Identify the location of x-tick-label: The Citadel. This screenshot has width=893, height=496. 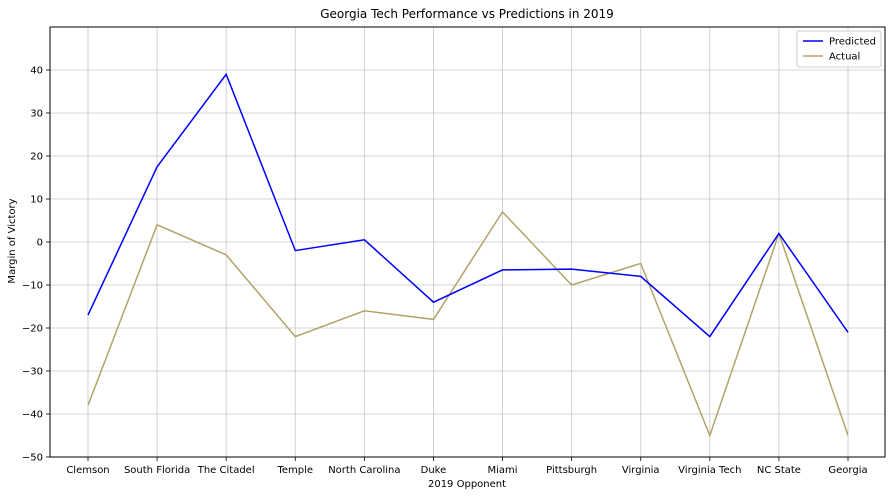
(226, 470).